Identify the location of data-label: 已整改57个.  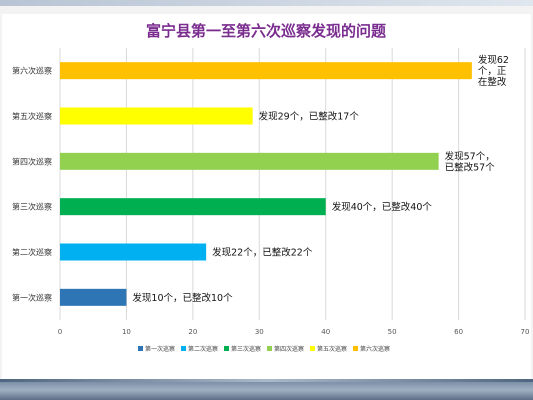
(470, 167).